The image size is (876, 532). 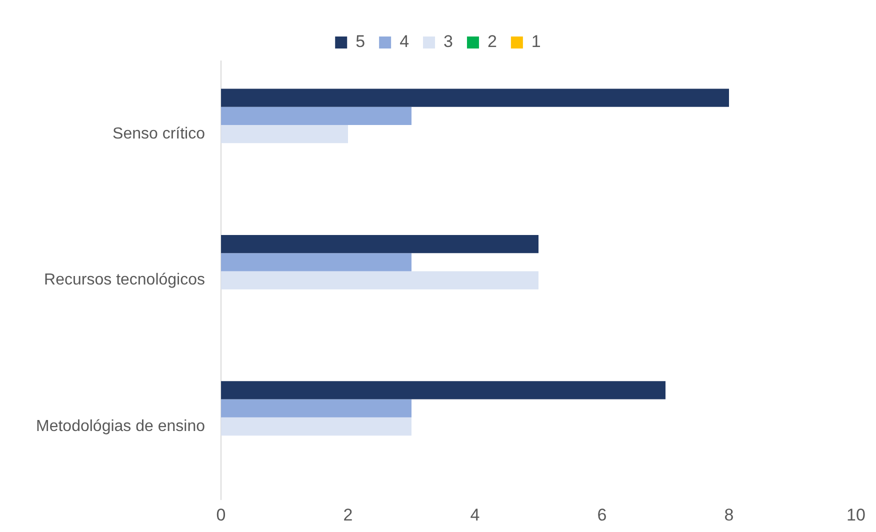 I want to click on legend-label: 2, so click(x=492, y=42).